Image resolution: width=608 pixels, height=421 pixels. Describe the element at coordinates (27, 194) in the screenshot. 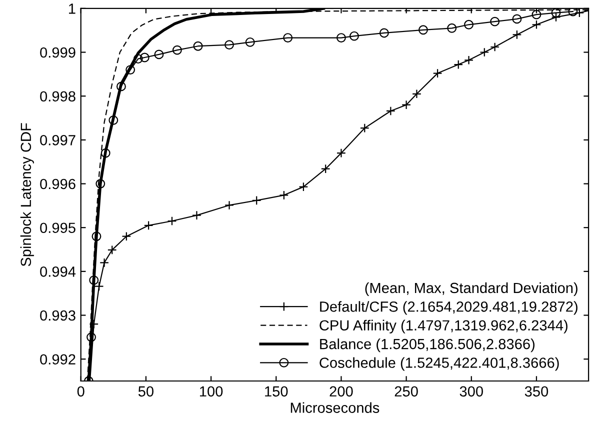

I see `y-axis-title: Spinlock Latency CDF` at that location.